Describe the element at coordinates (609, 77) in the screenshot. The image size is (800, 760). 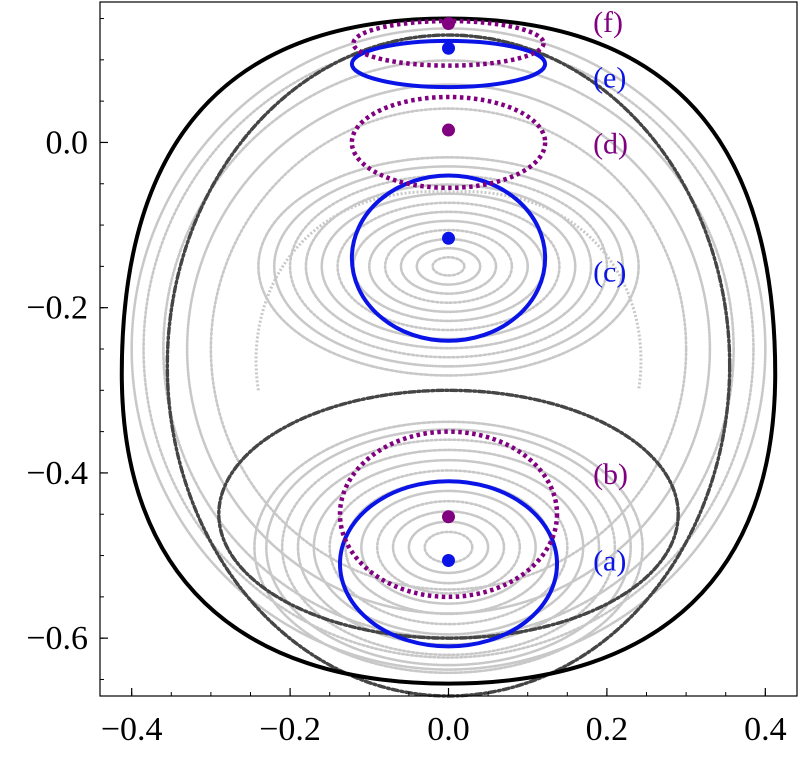
I see `series-label-e: (e)` at that location.